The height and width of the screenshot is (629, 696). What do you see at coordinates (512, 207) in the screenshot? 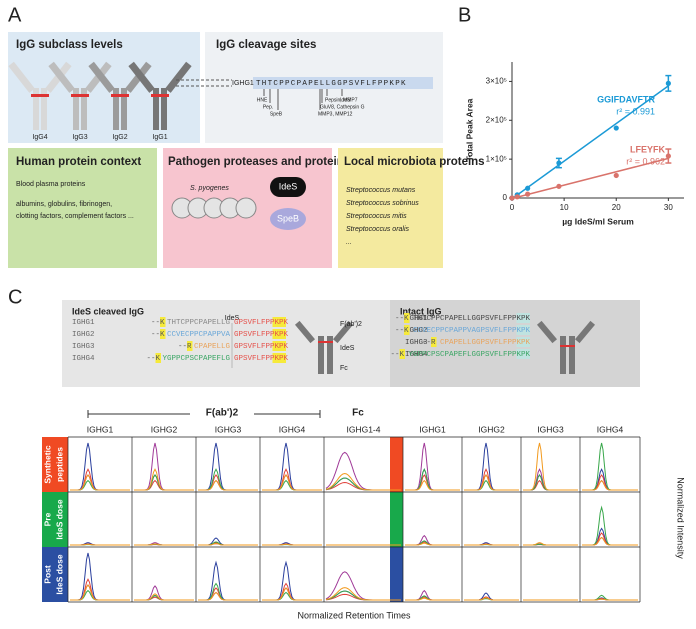
I see `x-tick-label: 0` at bounding box center [512, 207].